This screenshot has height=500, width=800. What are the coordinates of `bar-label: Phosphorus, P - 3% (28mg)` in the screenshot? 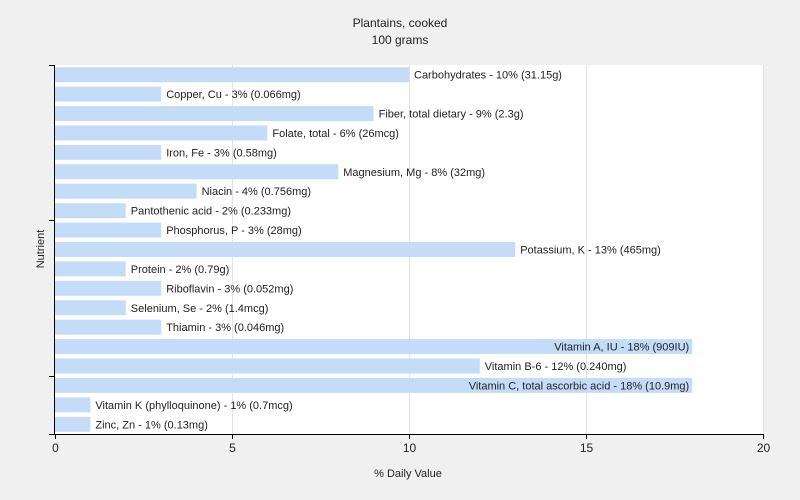 It's located at (234, 231).